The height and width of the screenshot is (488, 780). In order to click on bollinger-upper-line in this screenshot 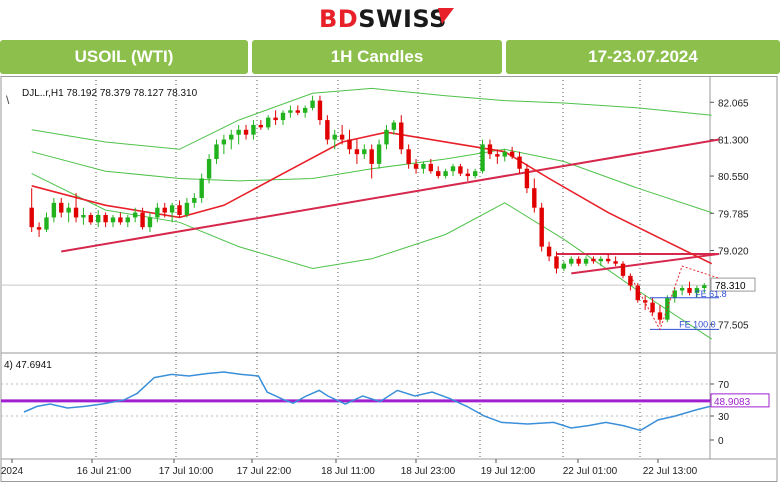, I will do `click(371, 118)`.